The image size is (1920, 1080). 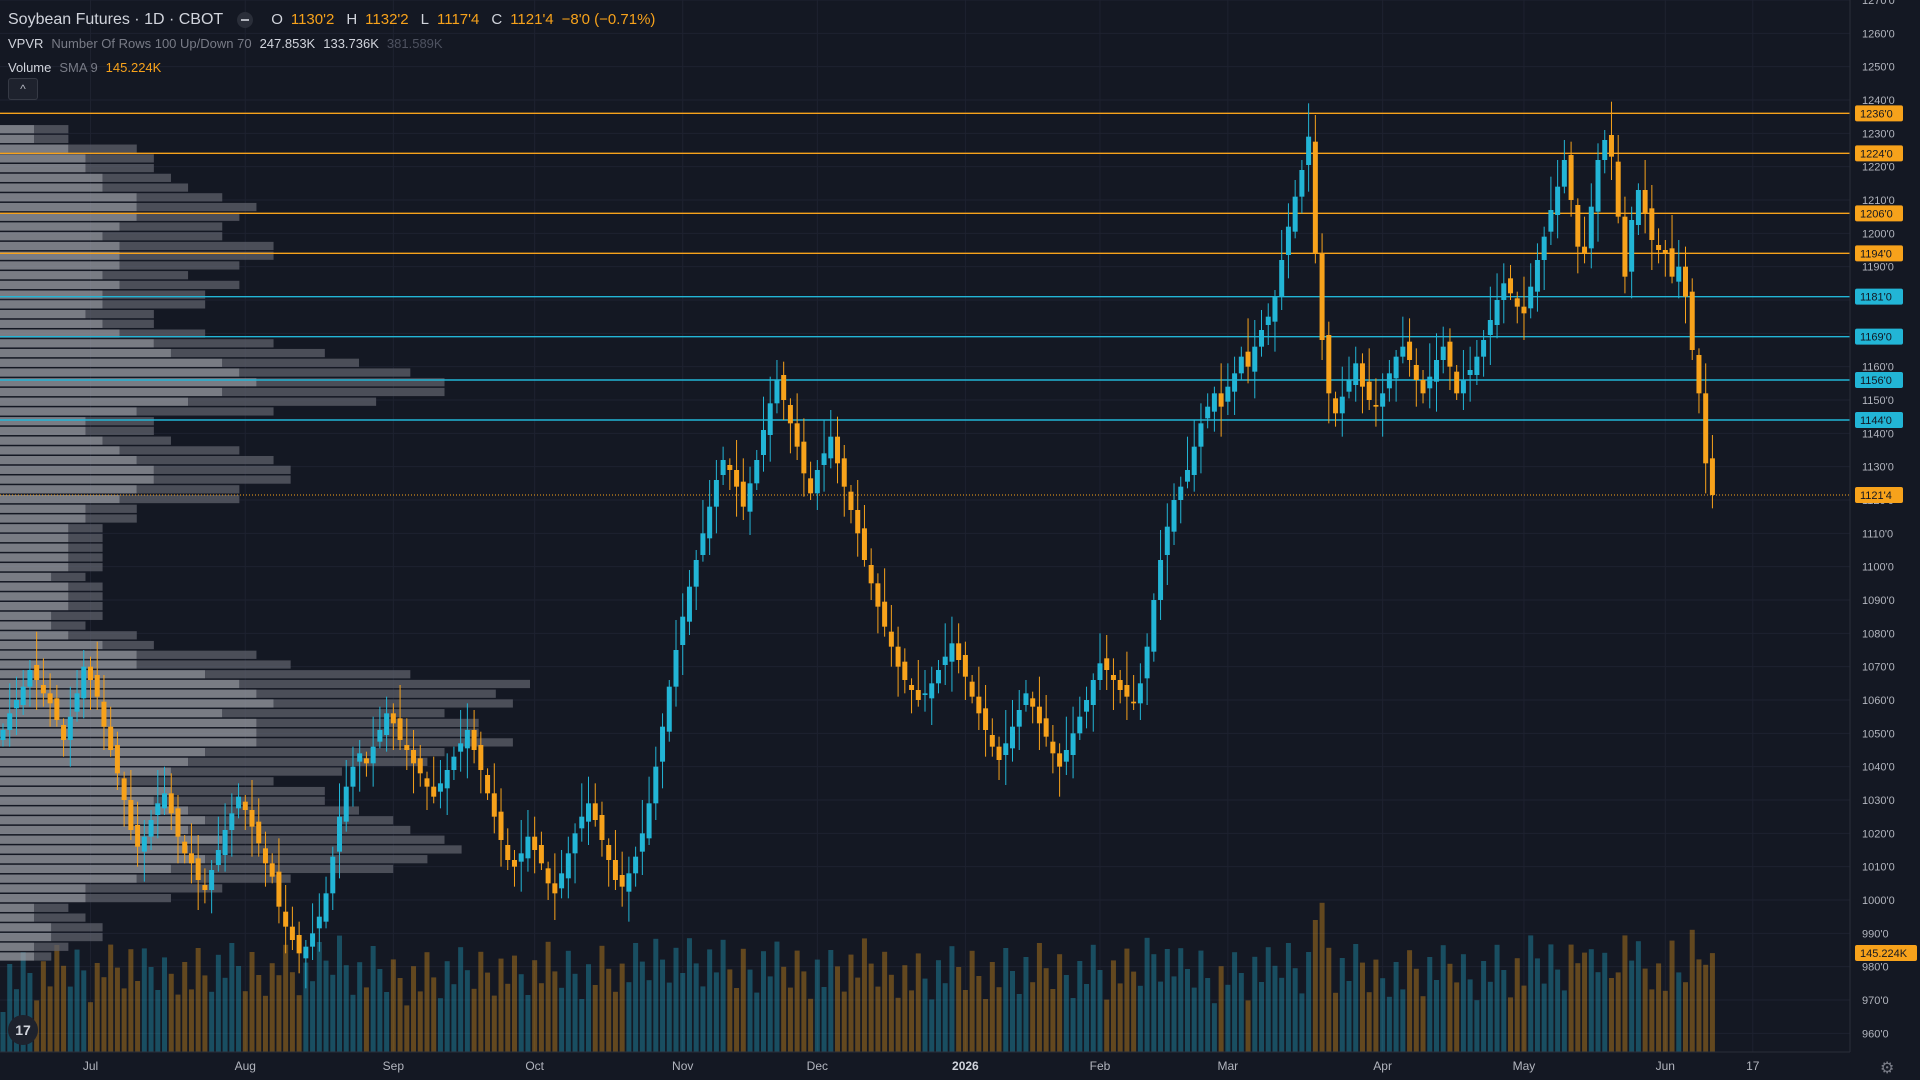 I want to click on level-price-label: 1156'0, so click(x=1876, y=381).